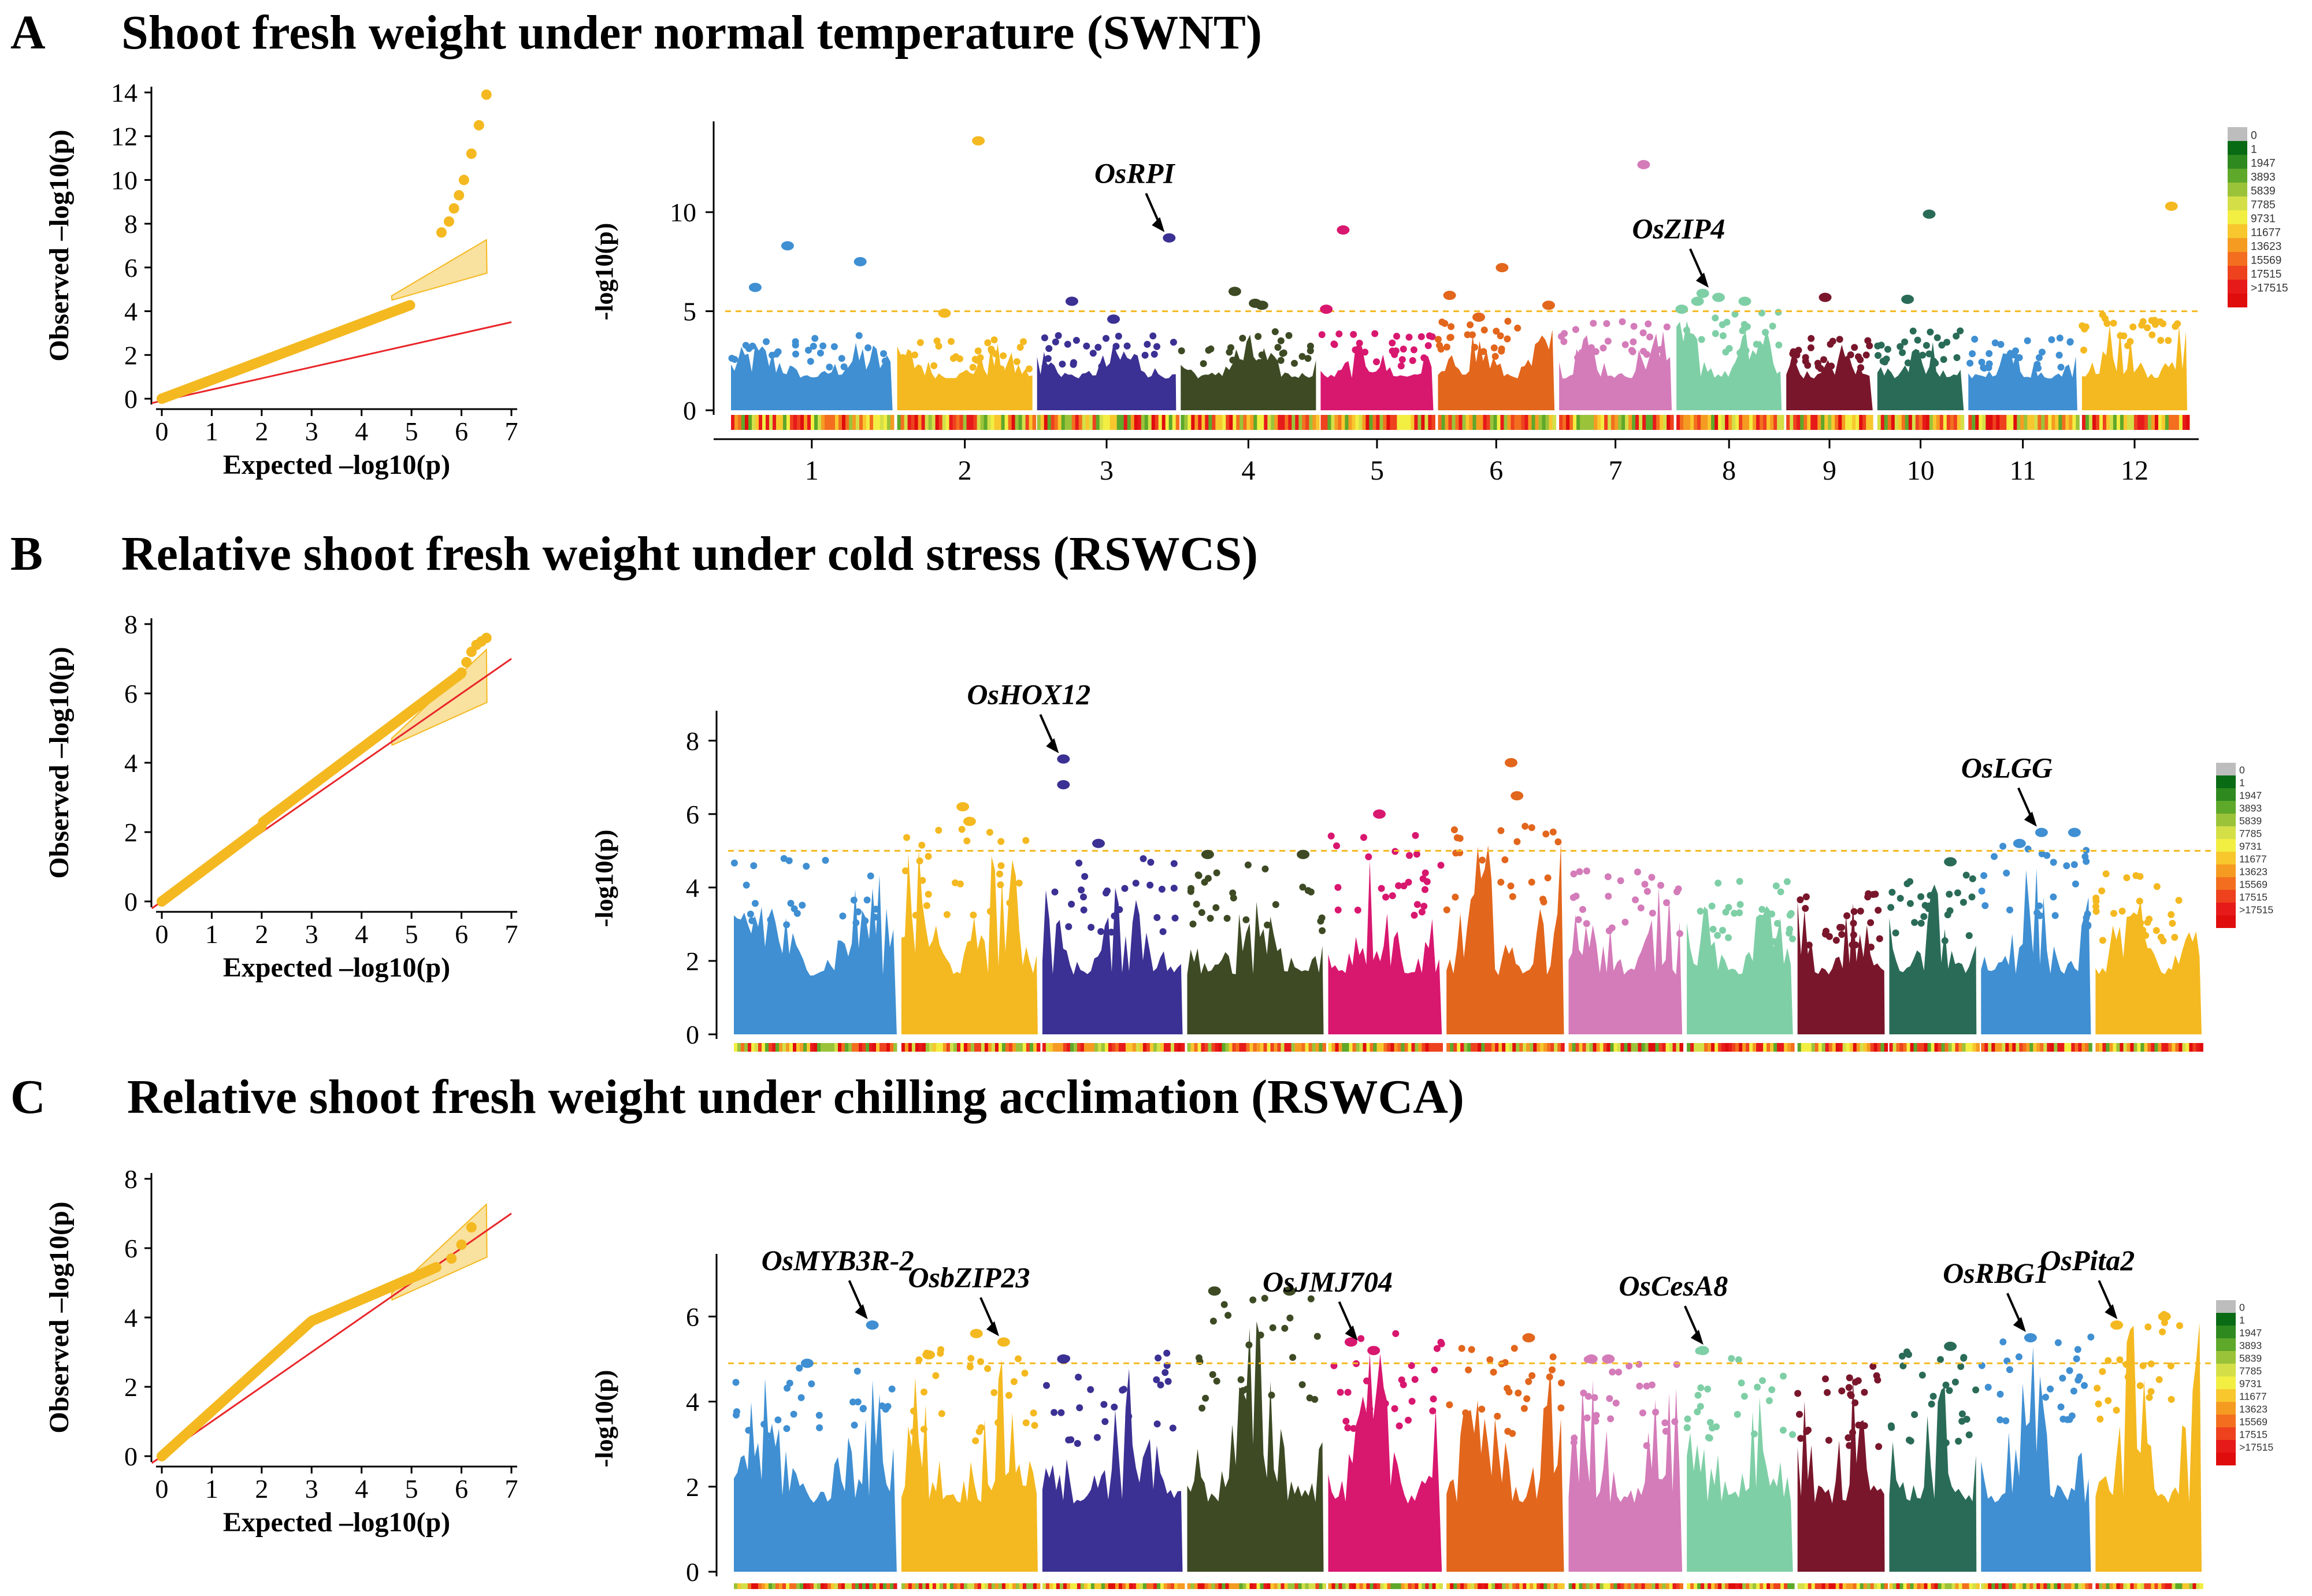 The image size is (2312, 1596). Describe the element at coordinates (124, 180) in the screenshot. I see `y-tick-label: 10` at that location.